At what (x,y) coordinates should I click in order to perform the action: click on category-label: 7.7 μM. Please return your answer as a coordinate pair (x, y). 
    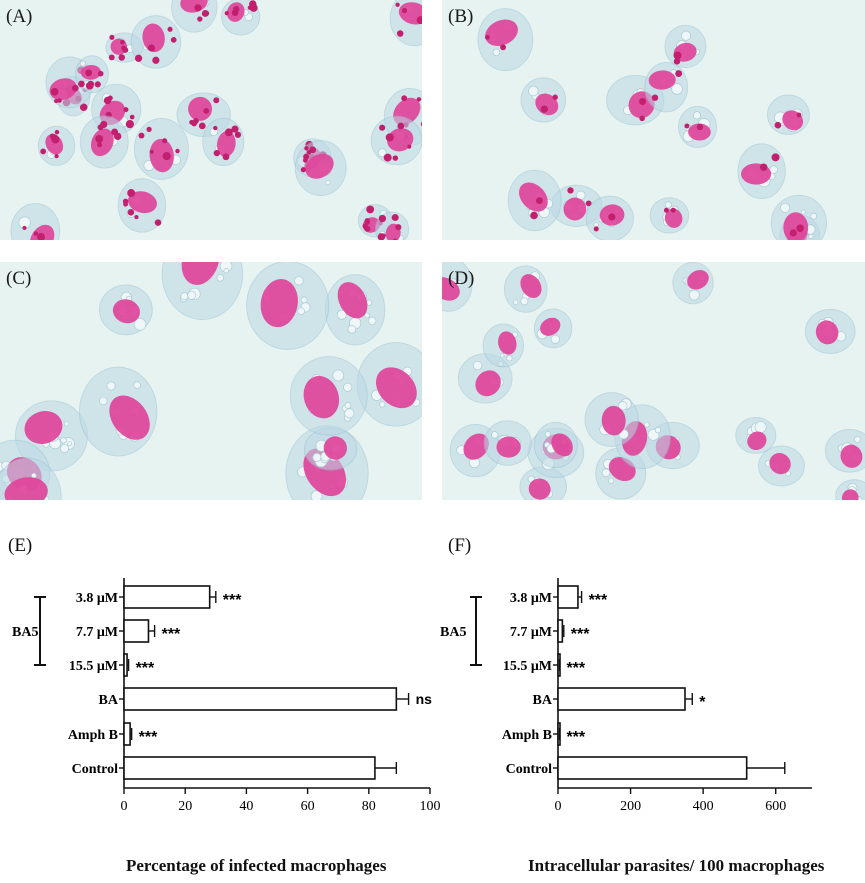
    Looking at the image, I should click on (531, 632).